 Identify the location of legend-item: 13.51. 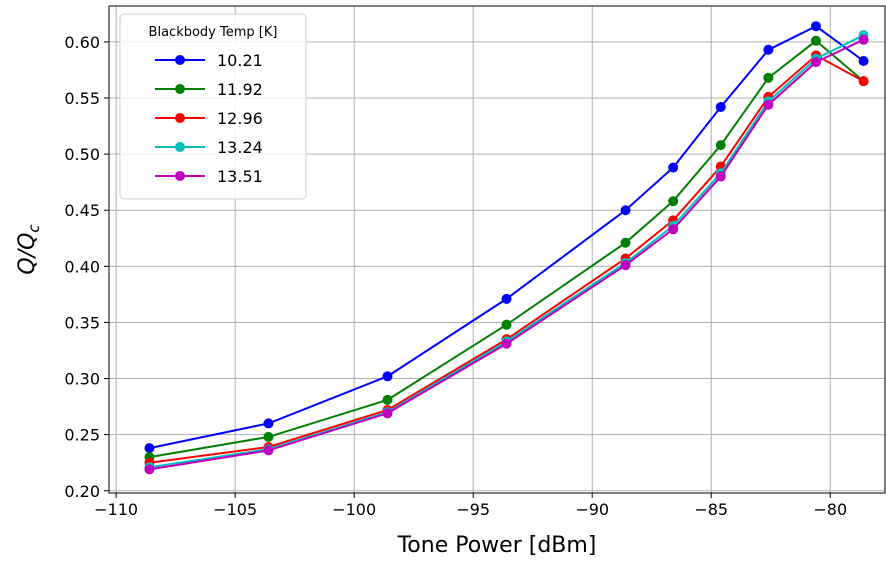
(209, 176).